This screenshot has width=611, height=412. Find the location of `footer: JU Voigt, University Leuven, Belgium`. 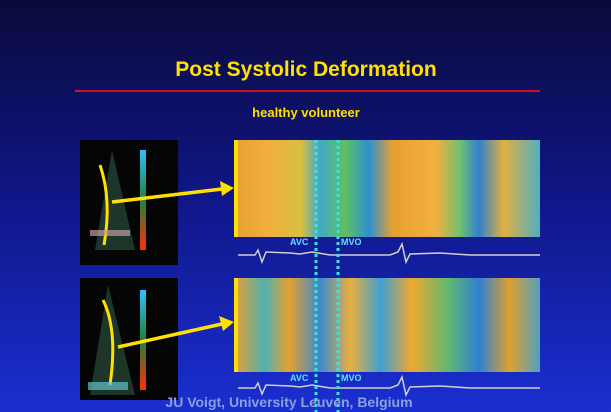

footer: JU Voigt, University Leuven, Belgium is located at coordinates (288, 402).